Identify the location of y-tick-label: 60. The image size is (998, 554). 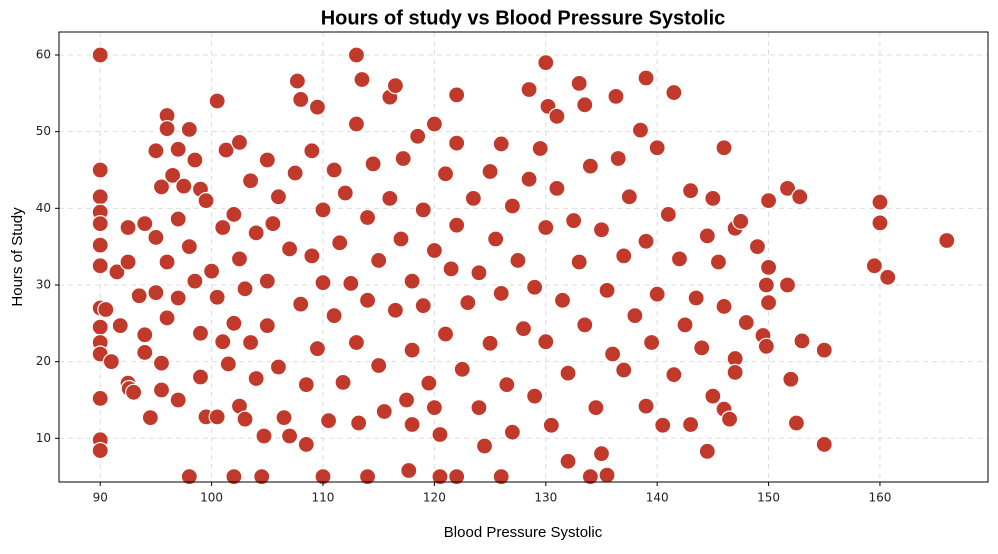
(43, 54).